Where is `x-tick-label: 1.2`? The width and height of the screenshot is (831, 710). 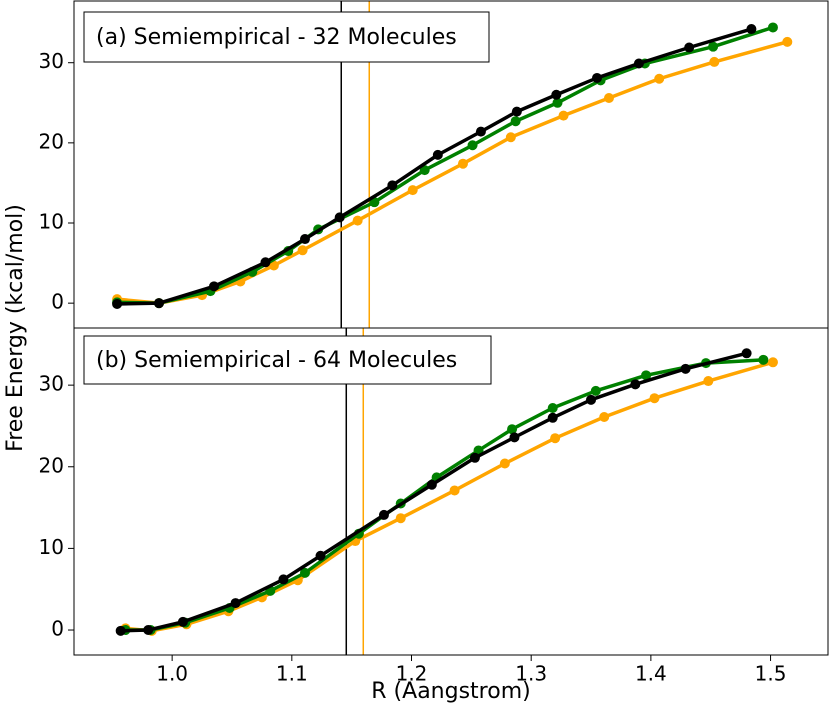
x-tick-label: 1.2 is located at coordinates (412, 674).